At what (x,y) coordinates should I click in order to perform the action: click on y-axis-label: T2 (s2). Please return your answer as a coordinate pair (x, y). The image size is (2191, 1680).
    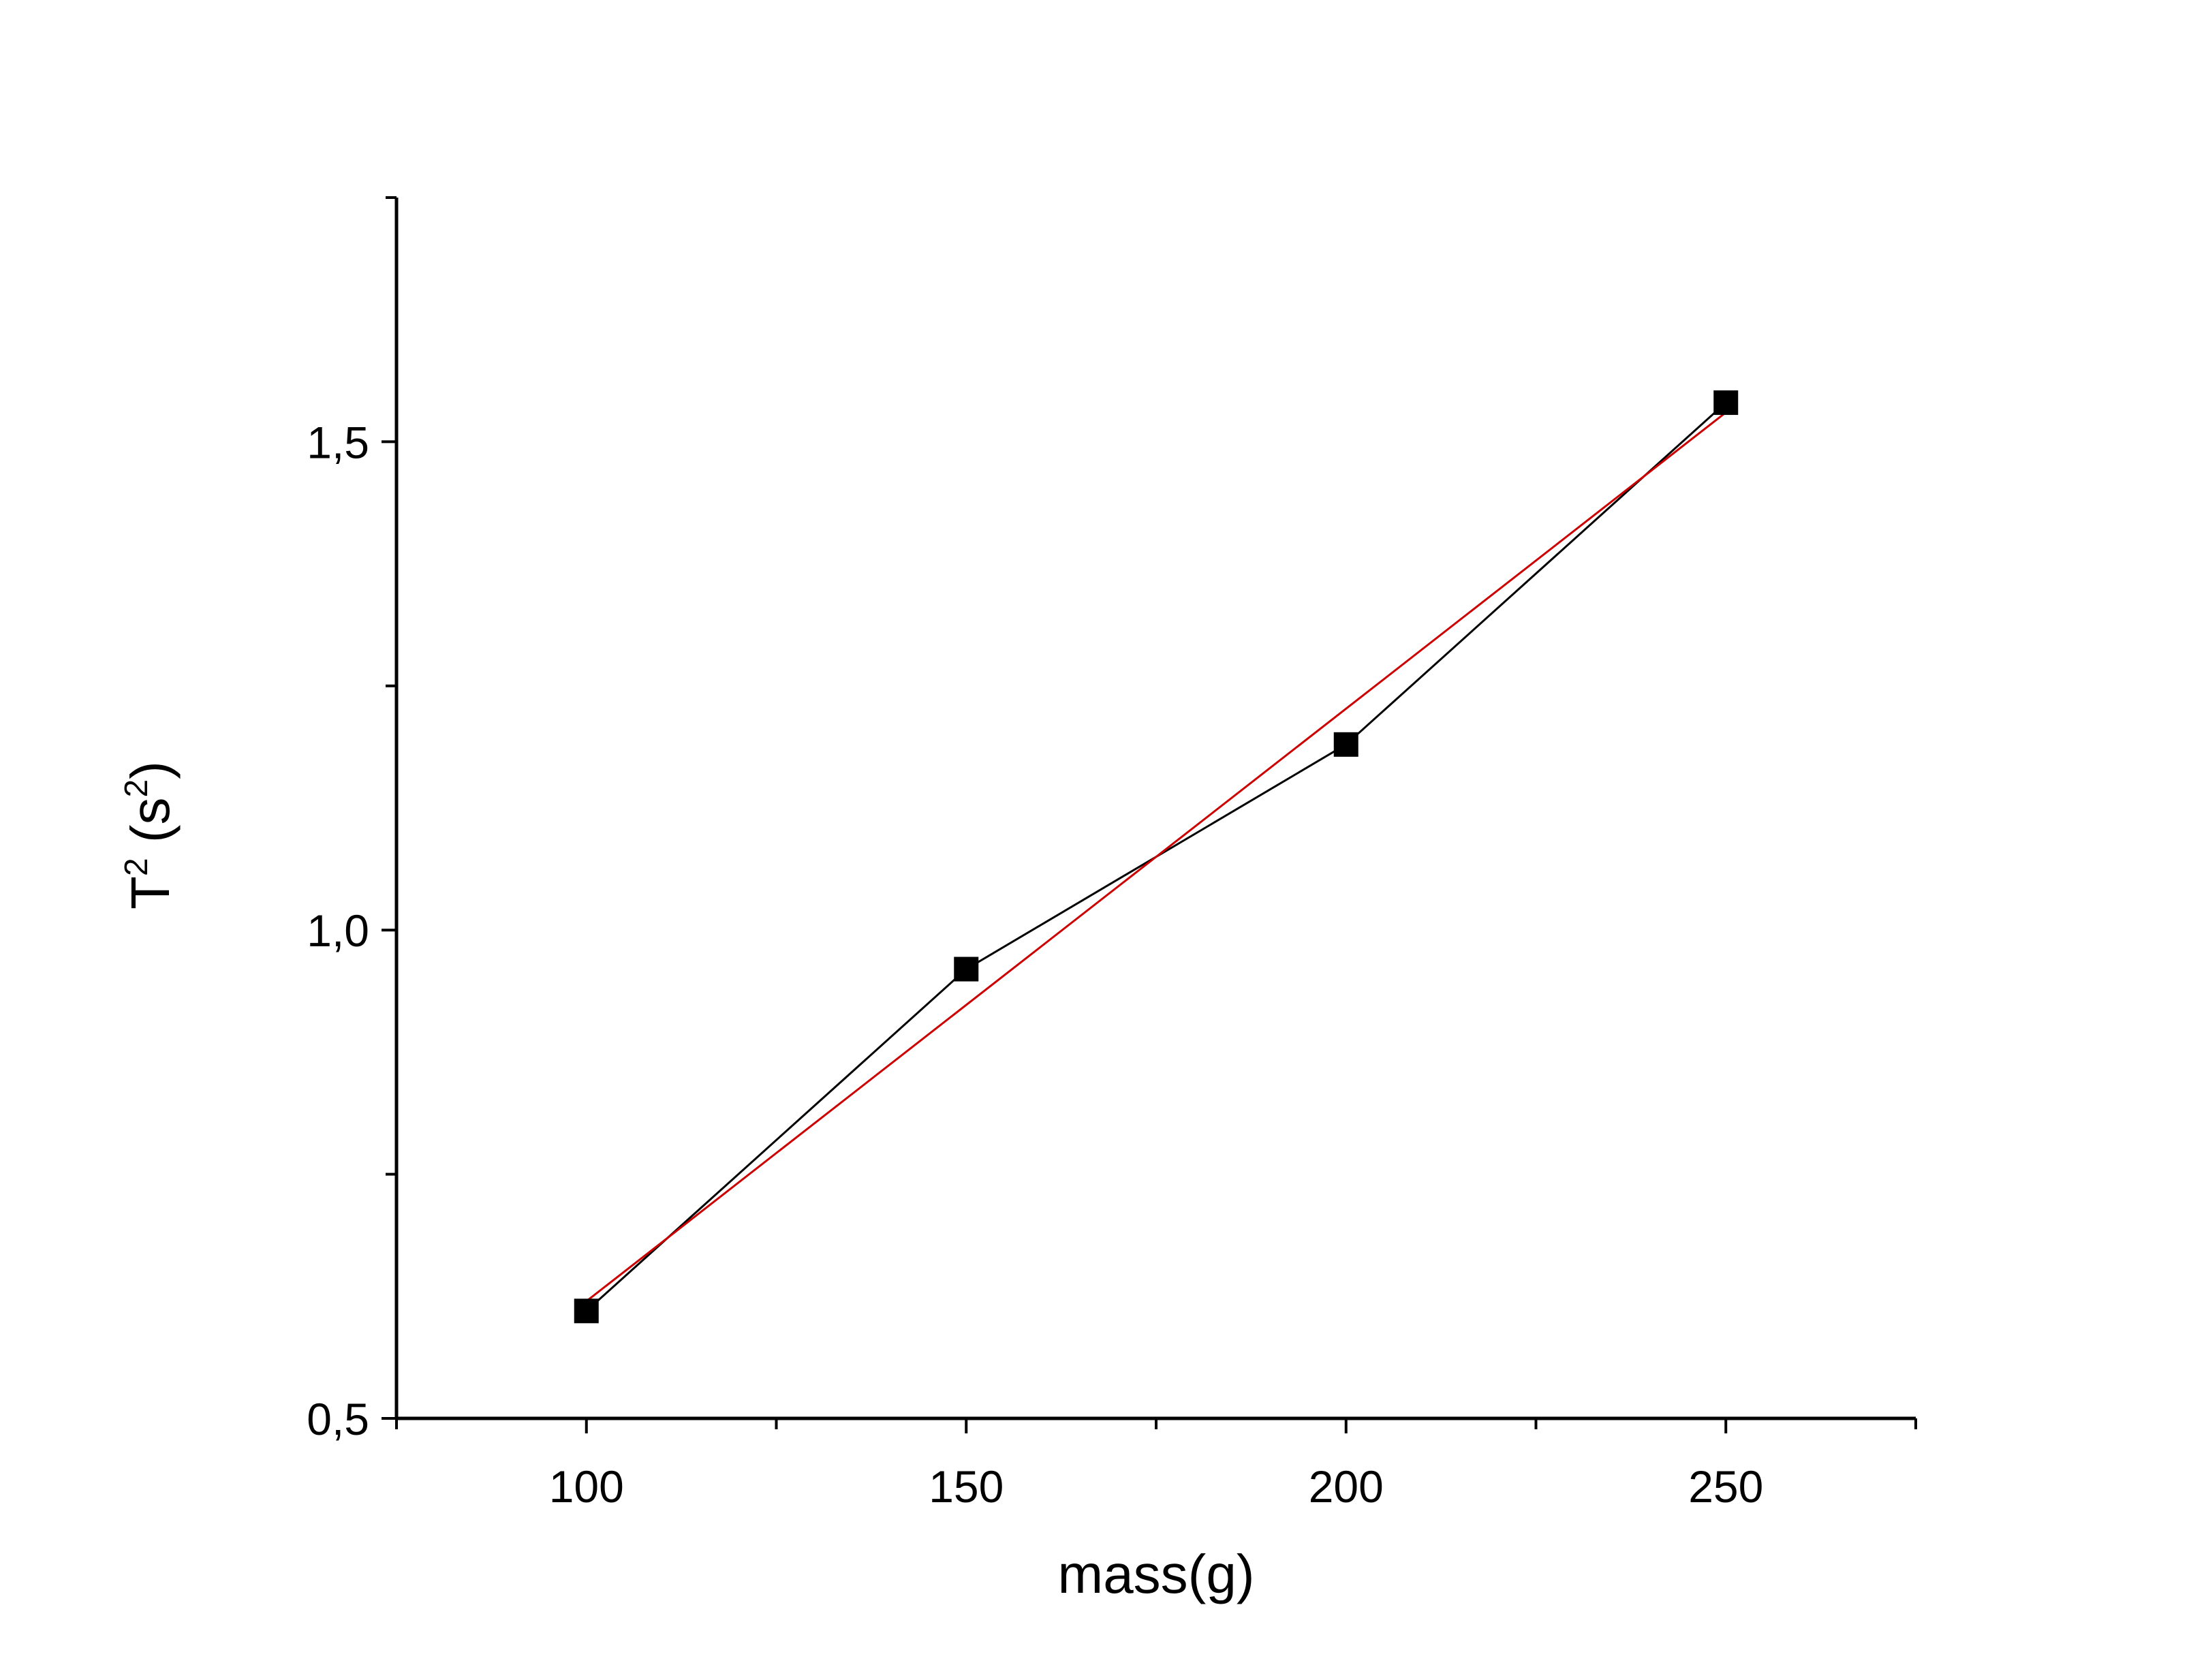
    Looking at the image, I should click on (150, 835).